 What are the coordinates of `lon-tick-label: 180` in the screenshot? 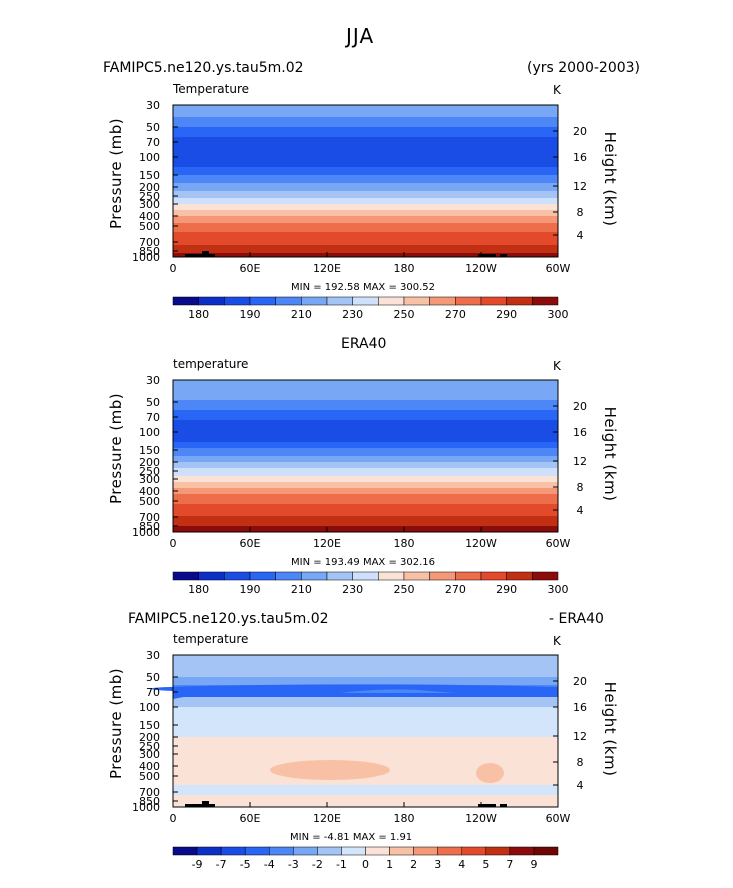 It's located at (404, 543).